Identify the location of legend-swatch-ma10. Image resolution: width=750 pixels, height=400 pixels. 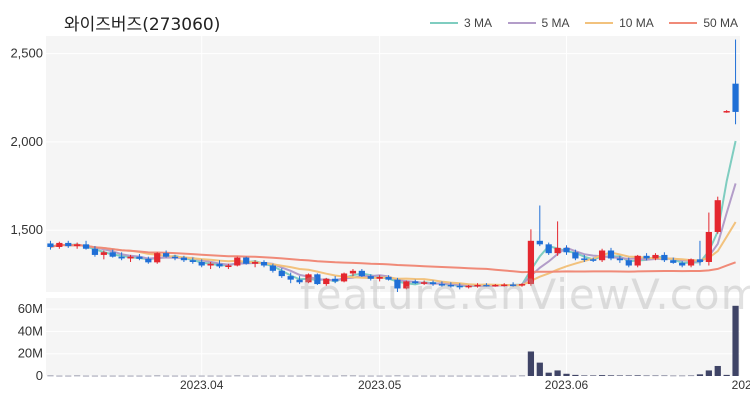
(599, 23).